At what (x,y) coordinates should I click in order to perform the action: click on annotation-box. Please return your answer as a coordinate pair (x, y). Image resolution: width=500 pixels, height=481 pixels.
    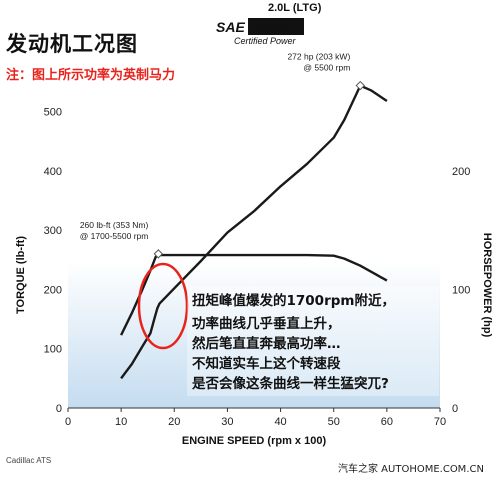
    Looking at the image, I should click on (313, 341).